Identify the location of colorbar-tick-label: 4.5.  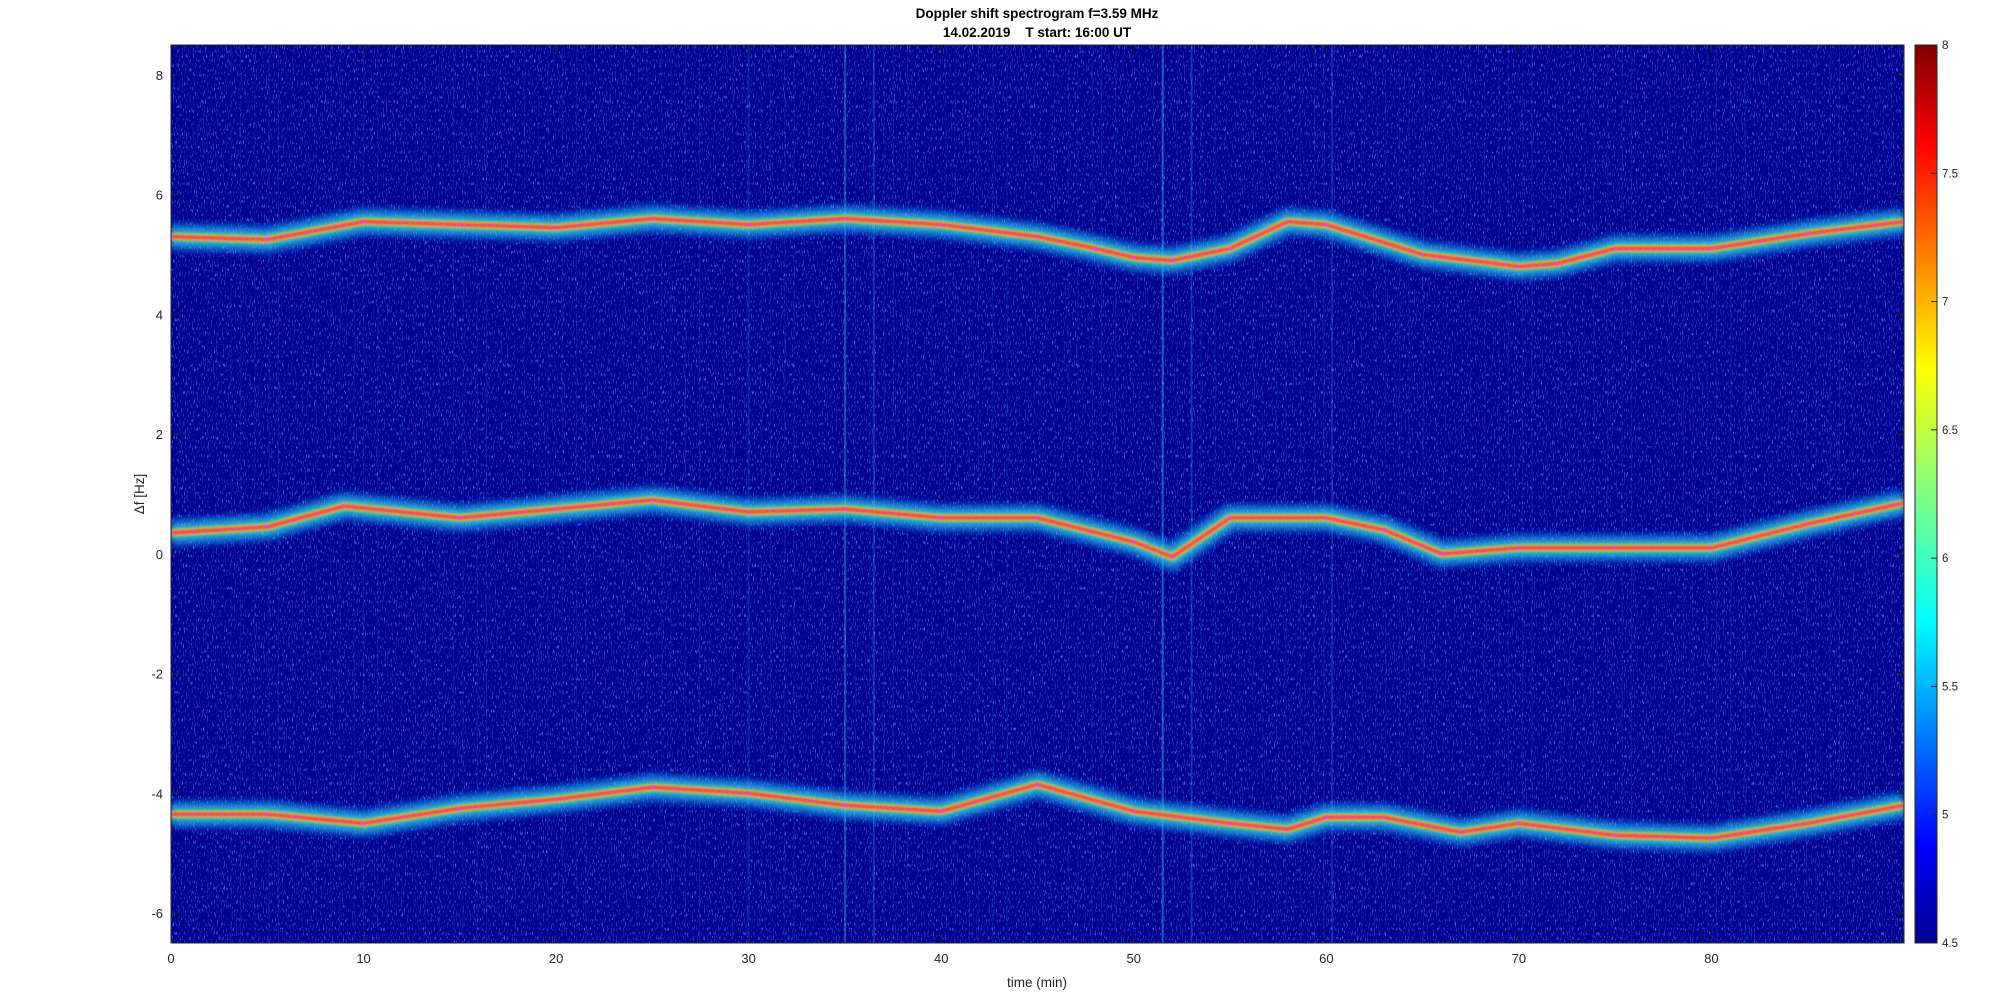
(1950, 944).